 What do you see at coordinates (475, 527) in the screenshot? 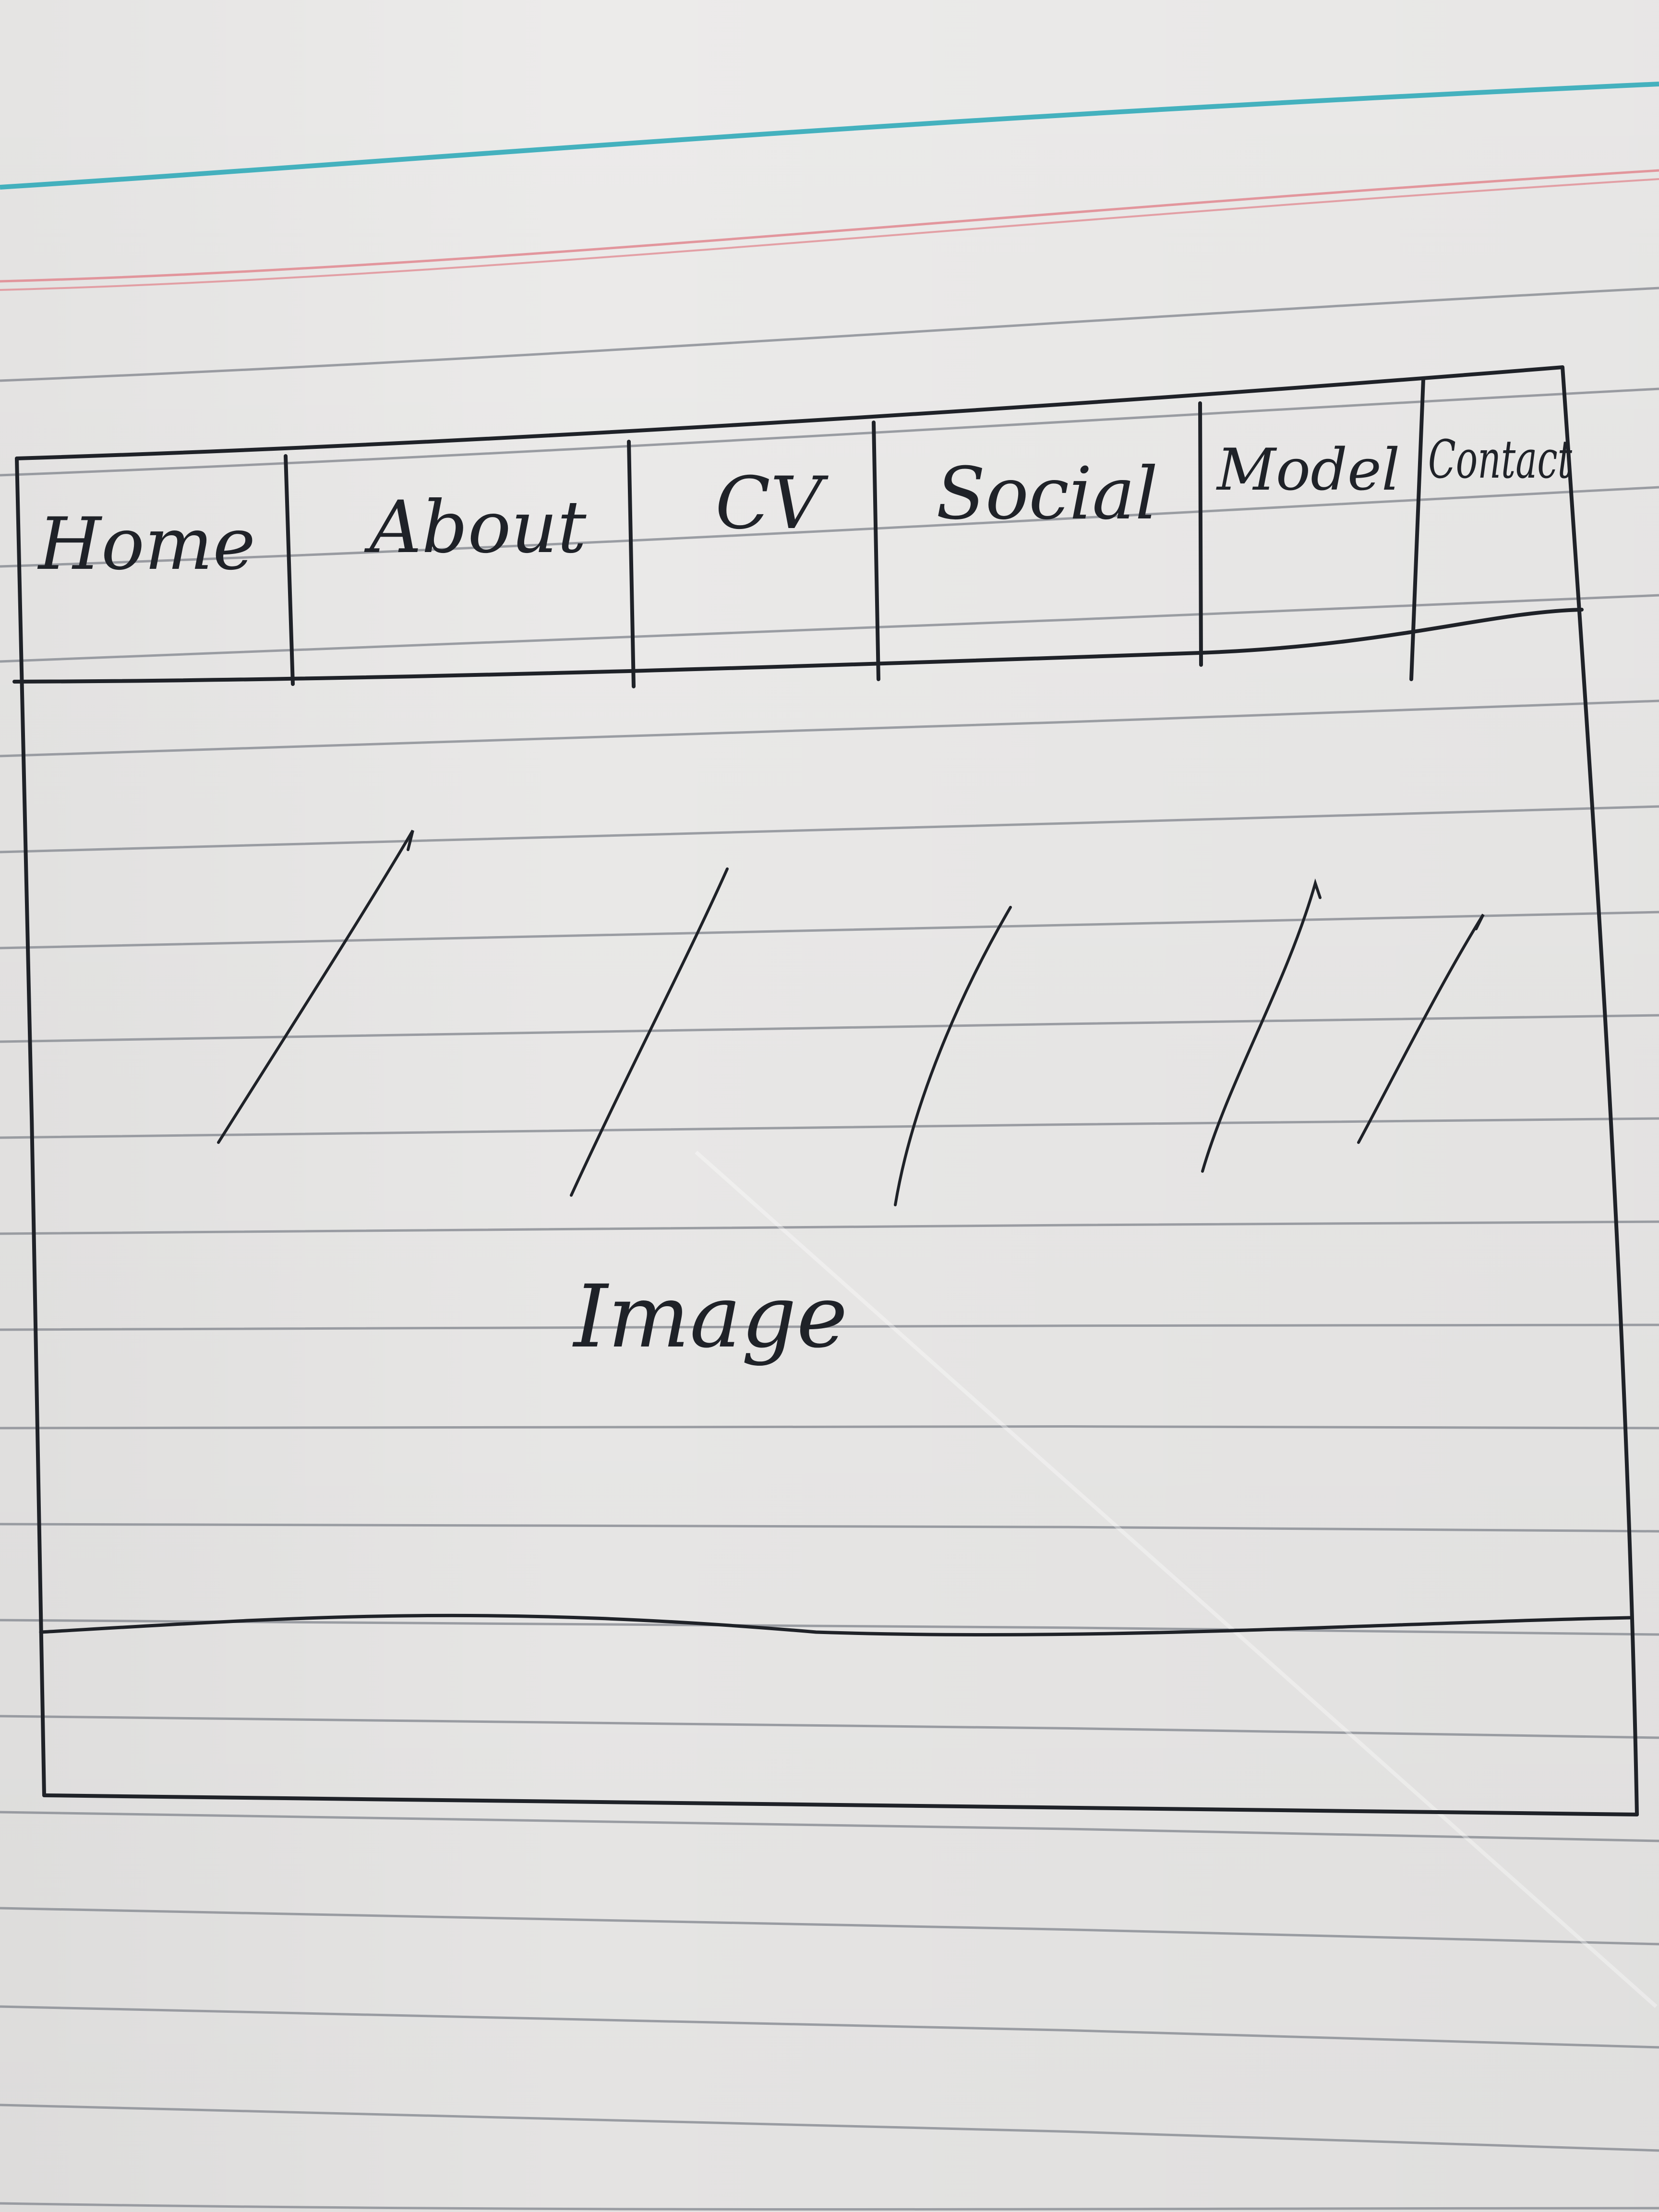
I see `nav-item-about: About` at bounding box center [475, 527].